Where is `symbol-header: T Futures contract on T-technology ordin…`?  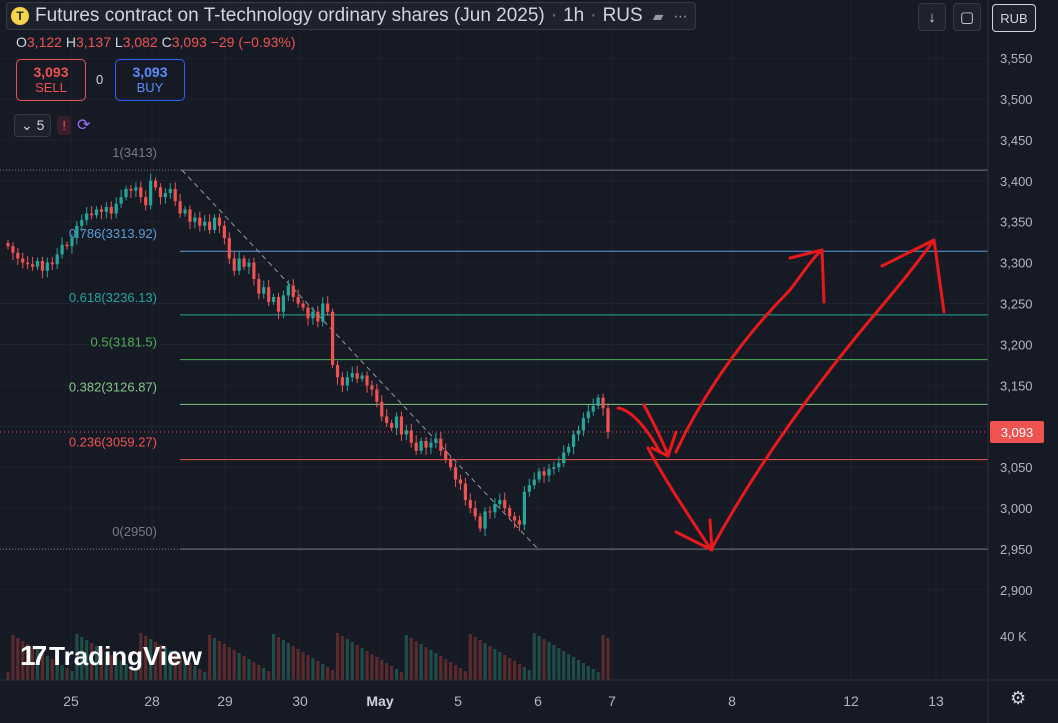
symbol-header: T Futures contract on T-technology ordin… is located at coordinates (351, 16).